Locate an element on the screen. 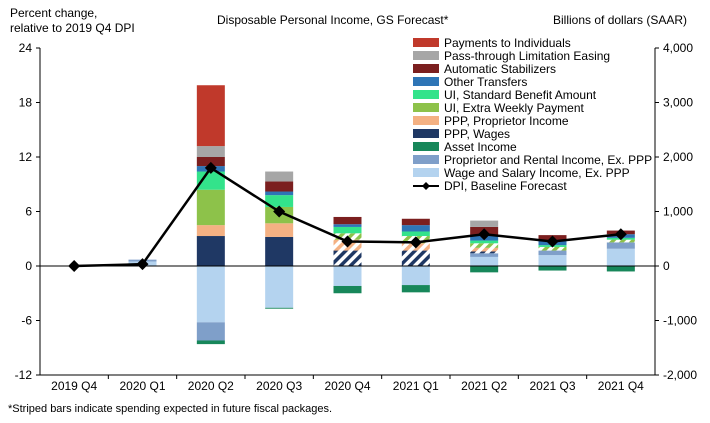 The height and width of the screenshot is (423, 710). legend-label: UI, Standard Benefit Amount is located at coordinates (520, 95).